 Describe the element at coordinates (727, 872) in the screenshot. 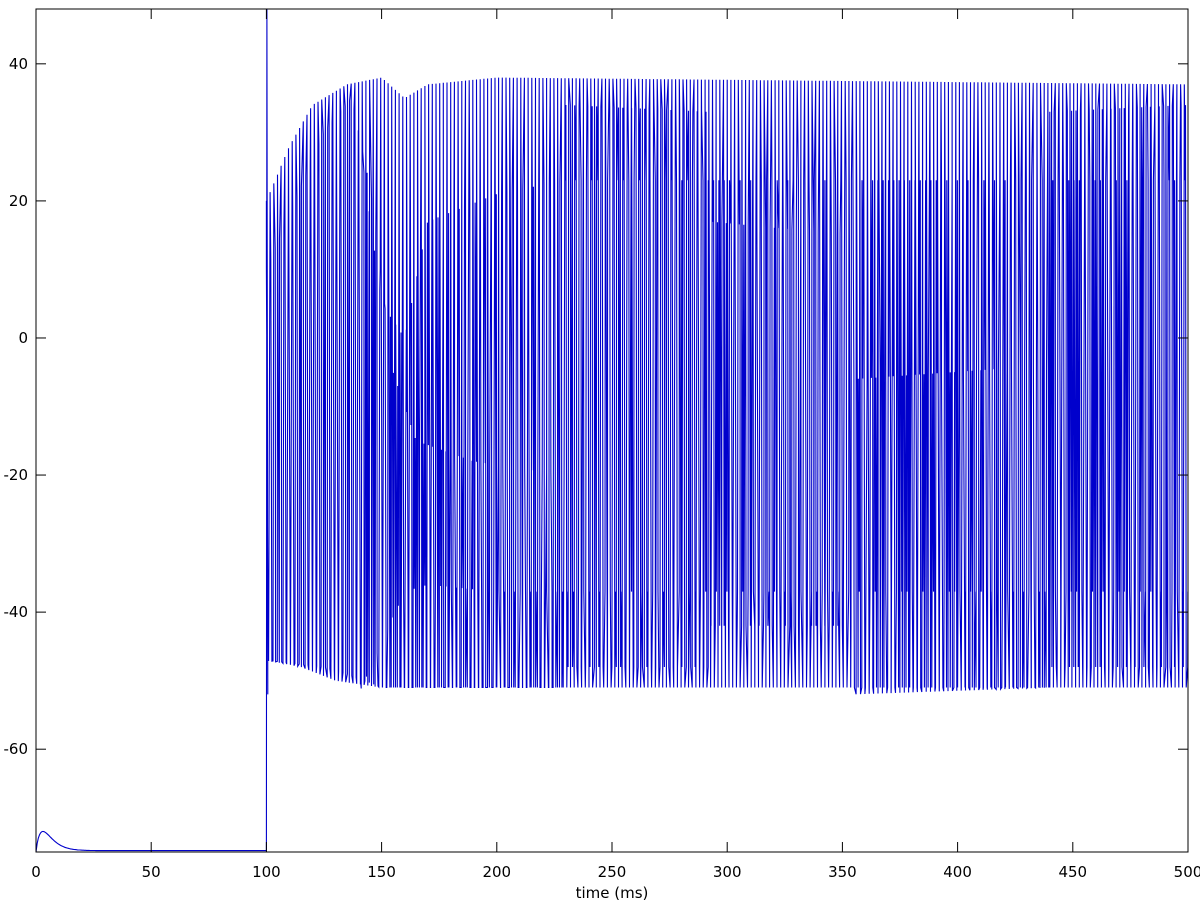

I see `x-tick-label: 300` at that location.